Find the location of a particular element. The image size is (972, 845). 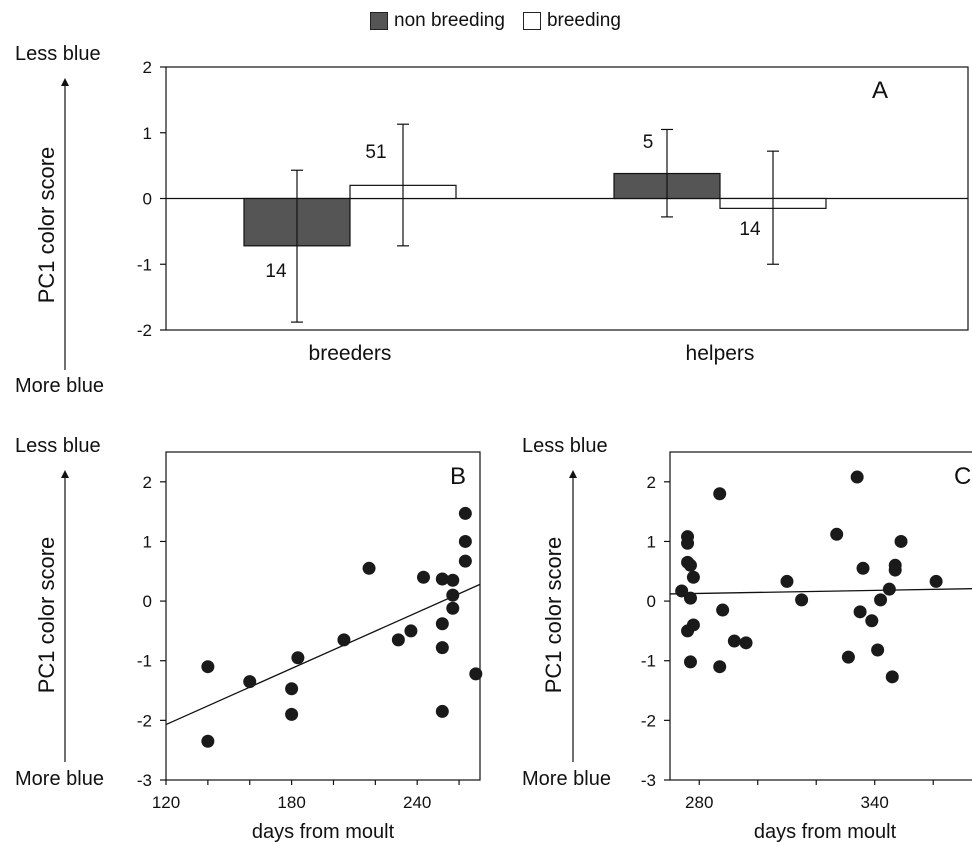

panel-c-ytick-label: 1 is located at coordinates (651, 541).